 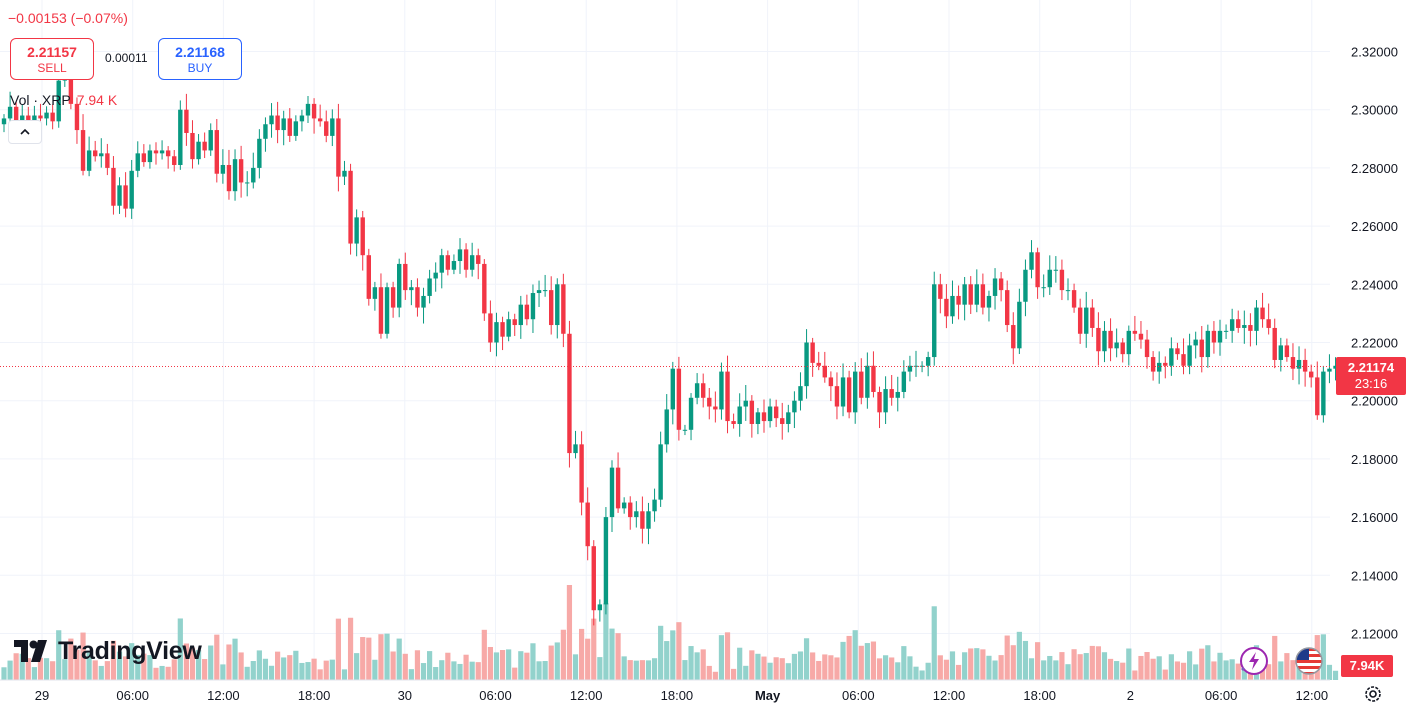 What do you see at coordinates (97, 100) in the screenshot?
I see `volume-legend-value: 7.94 K` at bounding box center [97, 100].